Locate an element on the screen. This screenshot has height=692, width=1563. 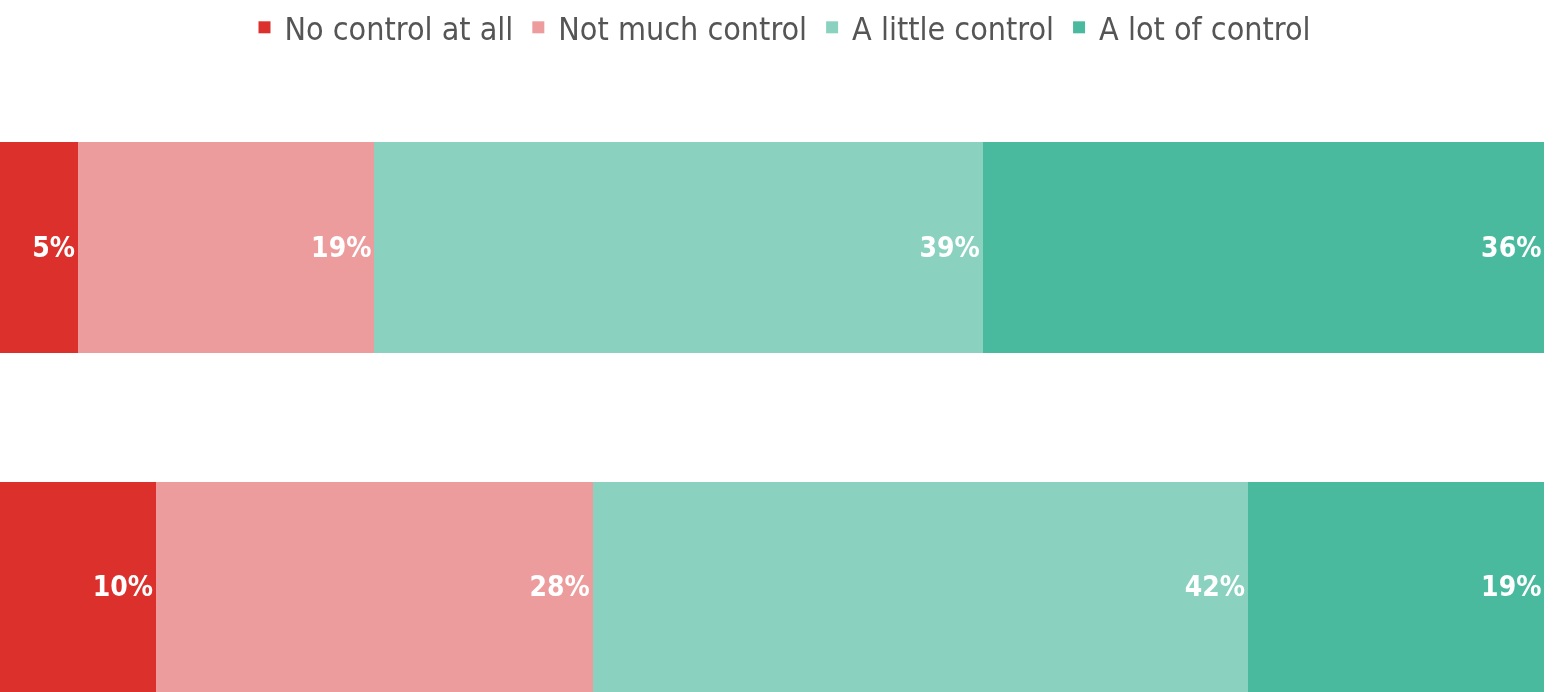
legend-label: No control at all is located at coordinates (399, 28).